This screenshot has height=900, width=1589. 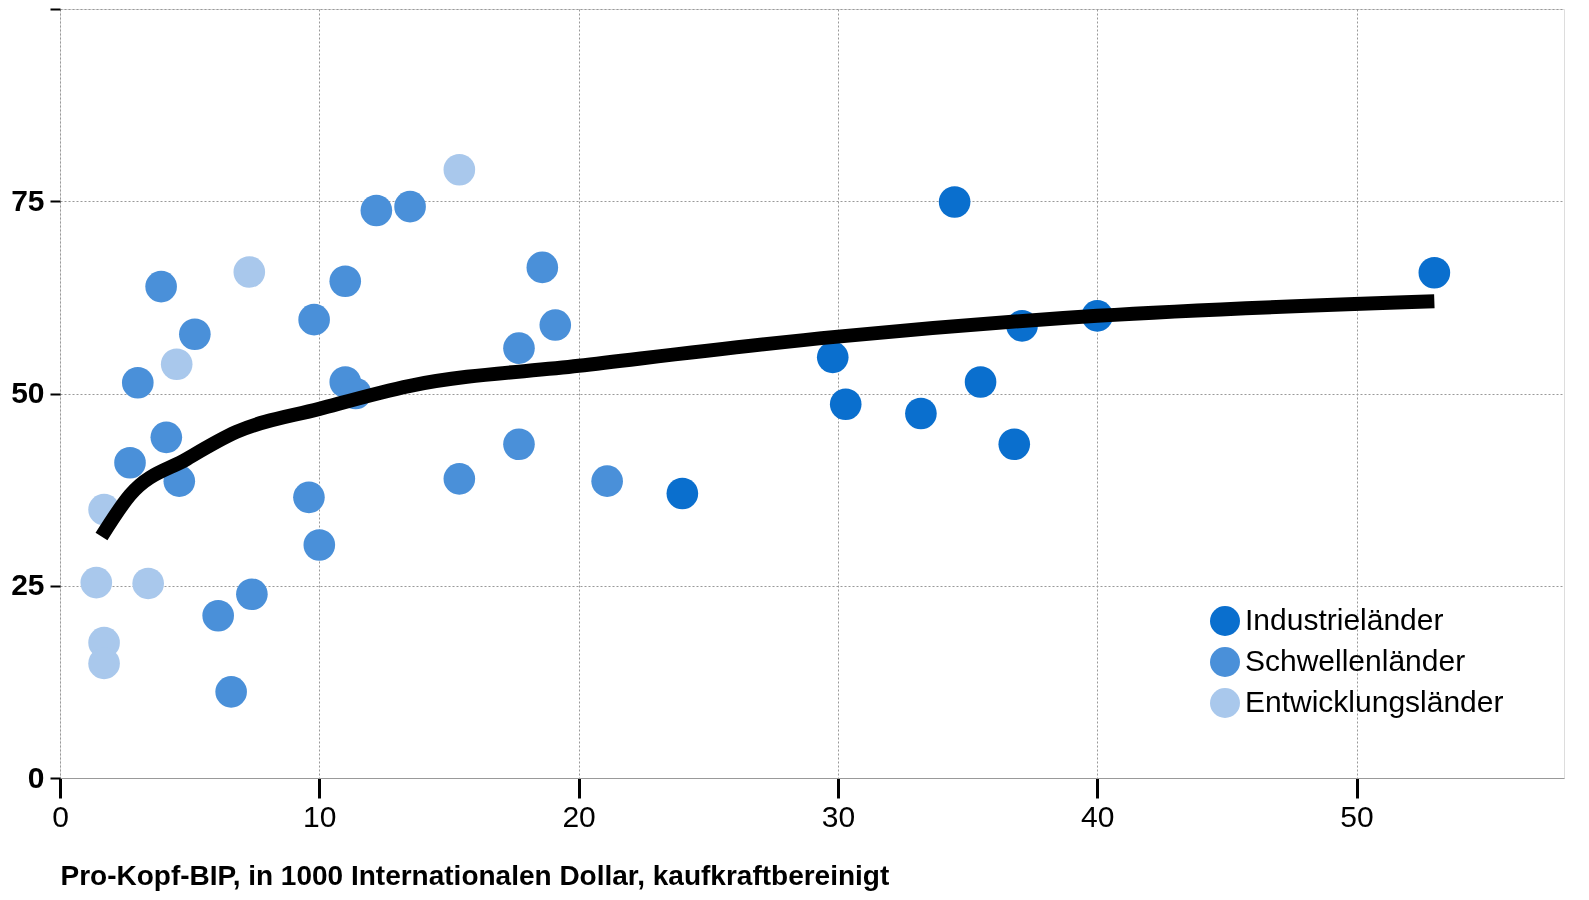 What do you see at coordinates (838, 816) in the screenshot?
I see `x-tick-label: 30` at bounding box center [838, 816].